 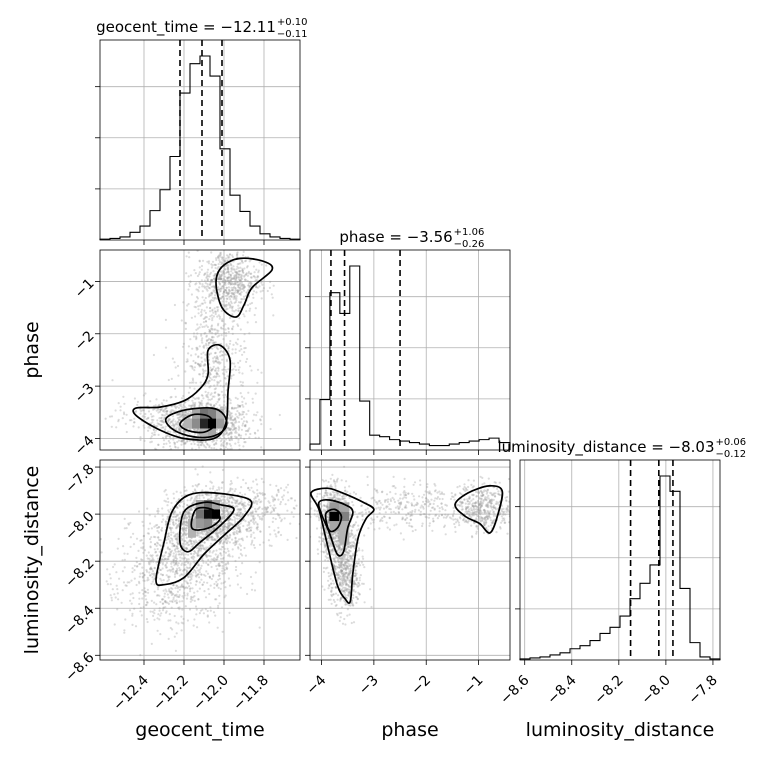 I want to click on panel-geocent_time-vs-phase: −4 −3 −2 −1, so click(x=186, y=354).